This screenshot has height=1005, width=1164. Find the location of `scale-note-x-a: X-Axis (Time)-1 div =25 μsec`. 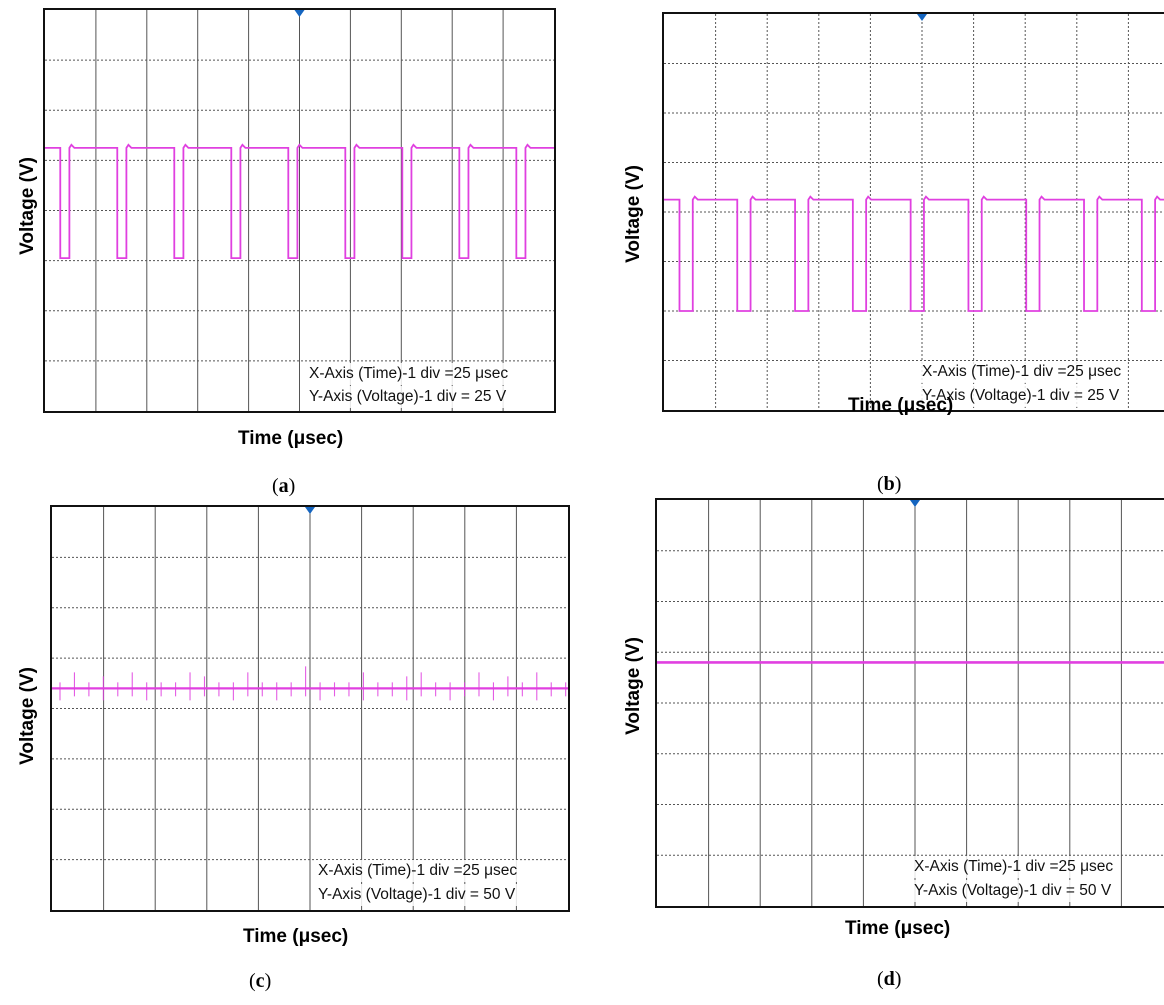

scale-note-x-a: X-Axis (Time)-1 div =25 μsec is located at coordinates (409, 374).